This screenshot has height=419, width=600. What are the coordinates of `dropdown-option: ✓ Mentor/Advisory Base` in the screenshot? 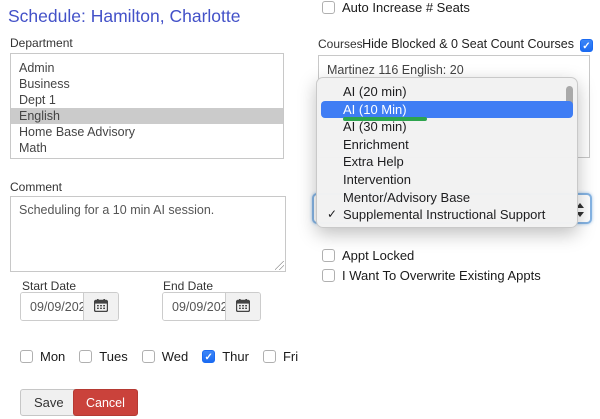 It's located at (447, 198).